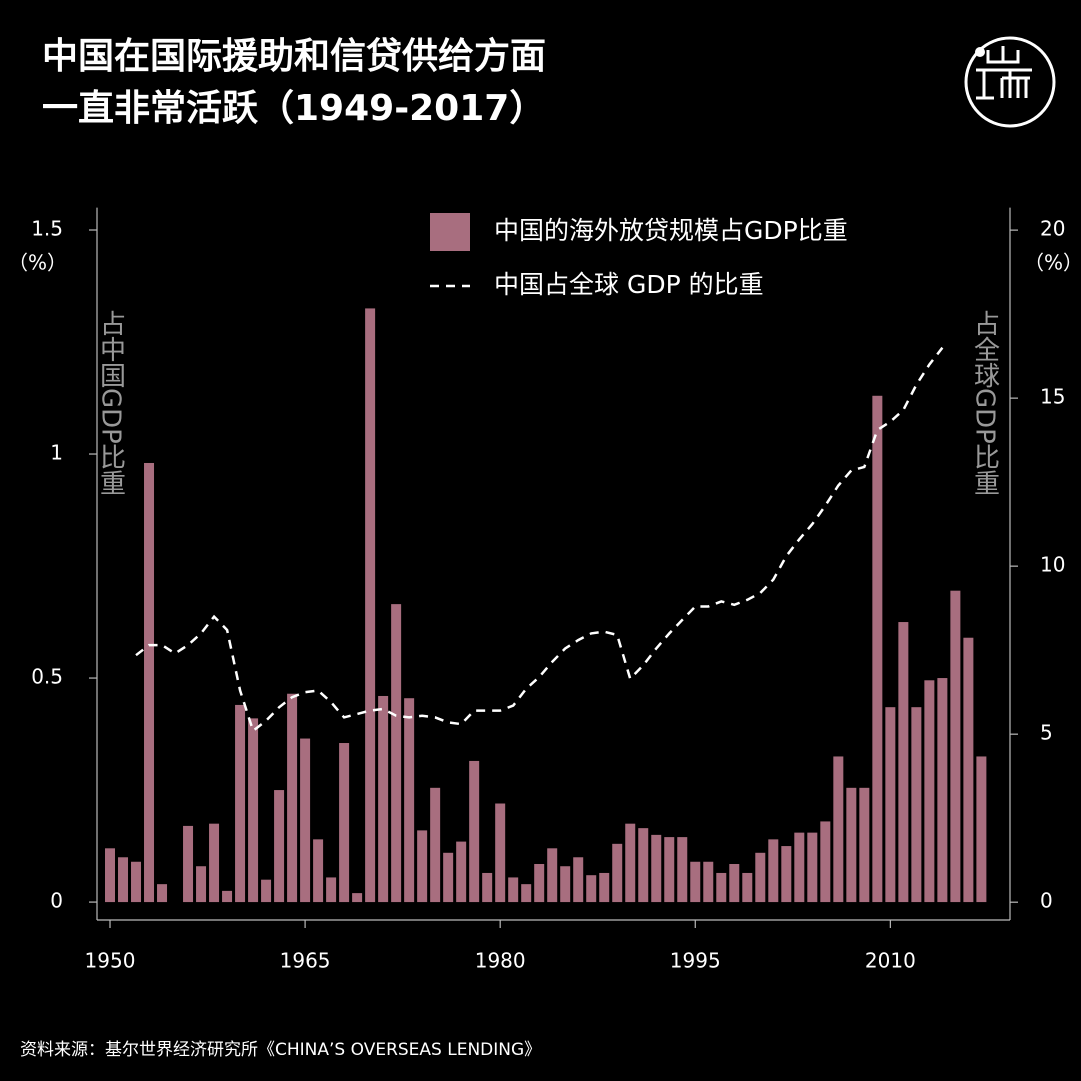 The height and width of the screenshot is (1081, 1081). What do you see at coordinates (47, 677) in the screenshot?
I see `y-tick-label: 0.5` at bounding box center [47, 677].